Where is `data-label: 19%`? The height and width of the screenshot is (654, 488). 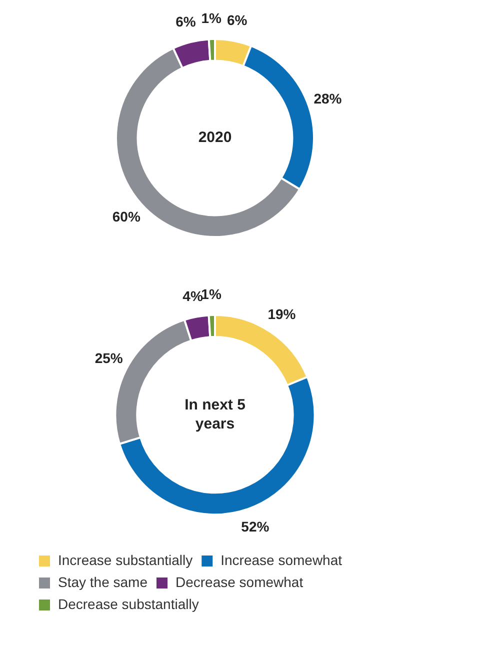 data-label: 19% is located at coordinates (282, 314).